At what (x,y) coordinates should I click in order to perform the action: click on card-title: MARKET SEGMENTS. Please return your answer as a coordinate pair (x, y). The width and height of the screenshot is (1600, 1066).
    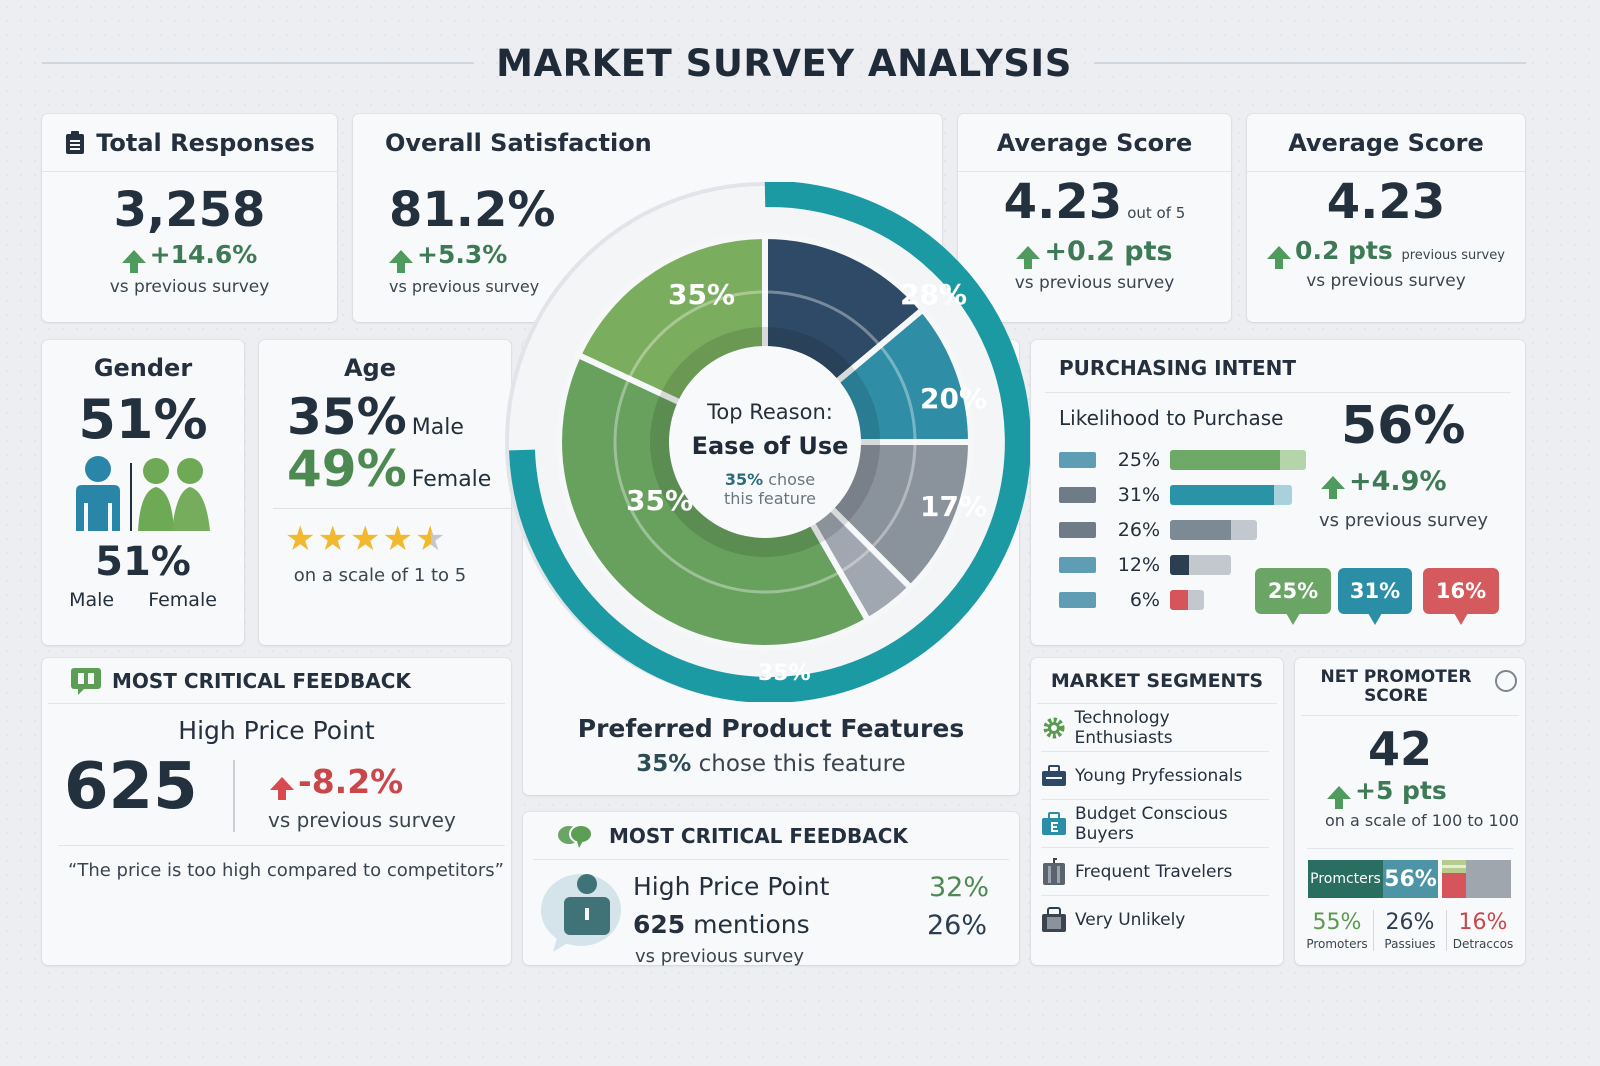
    Looking at the image, I should click on (1157, 680).